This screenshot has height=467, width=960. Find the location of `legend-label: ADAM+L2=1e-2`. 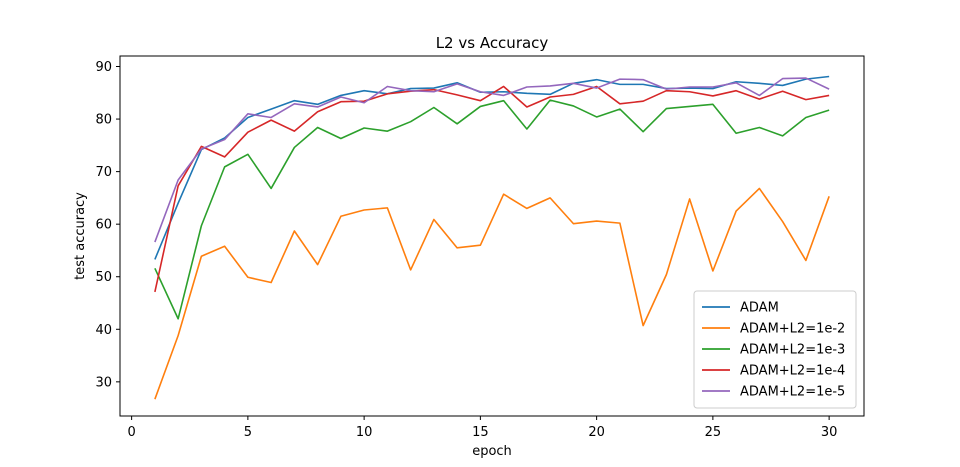

legend-label: ADAM+L2=1e-2 is located at coordinates (792, 329).